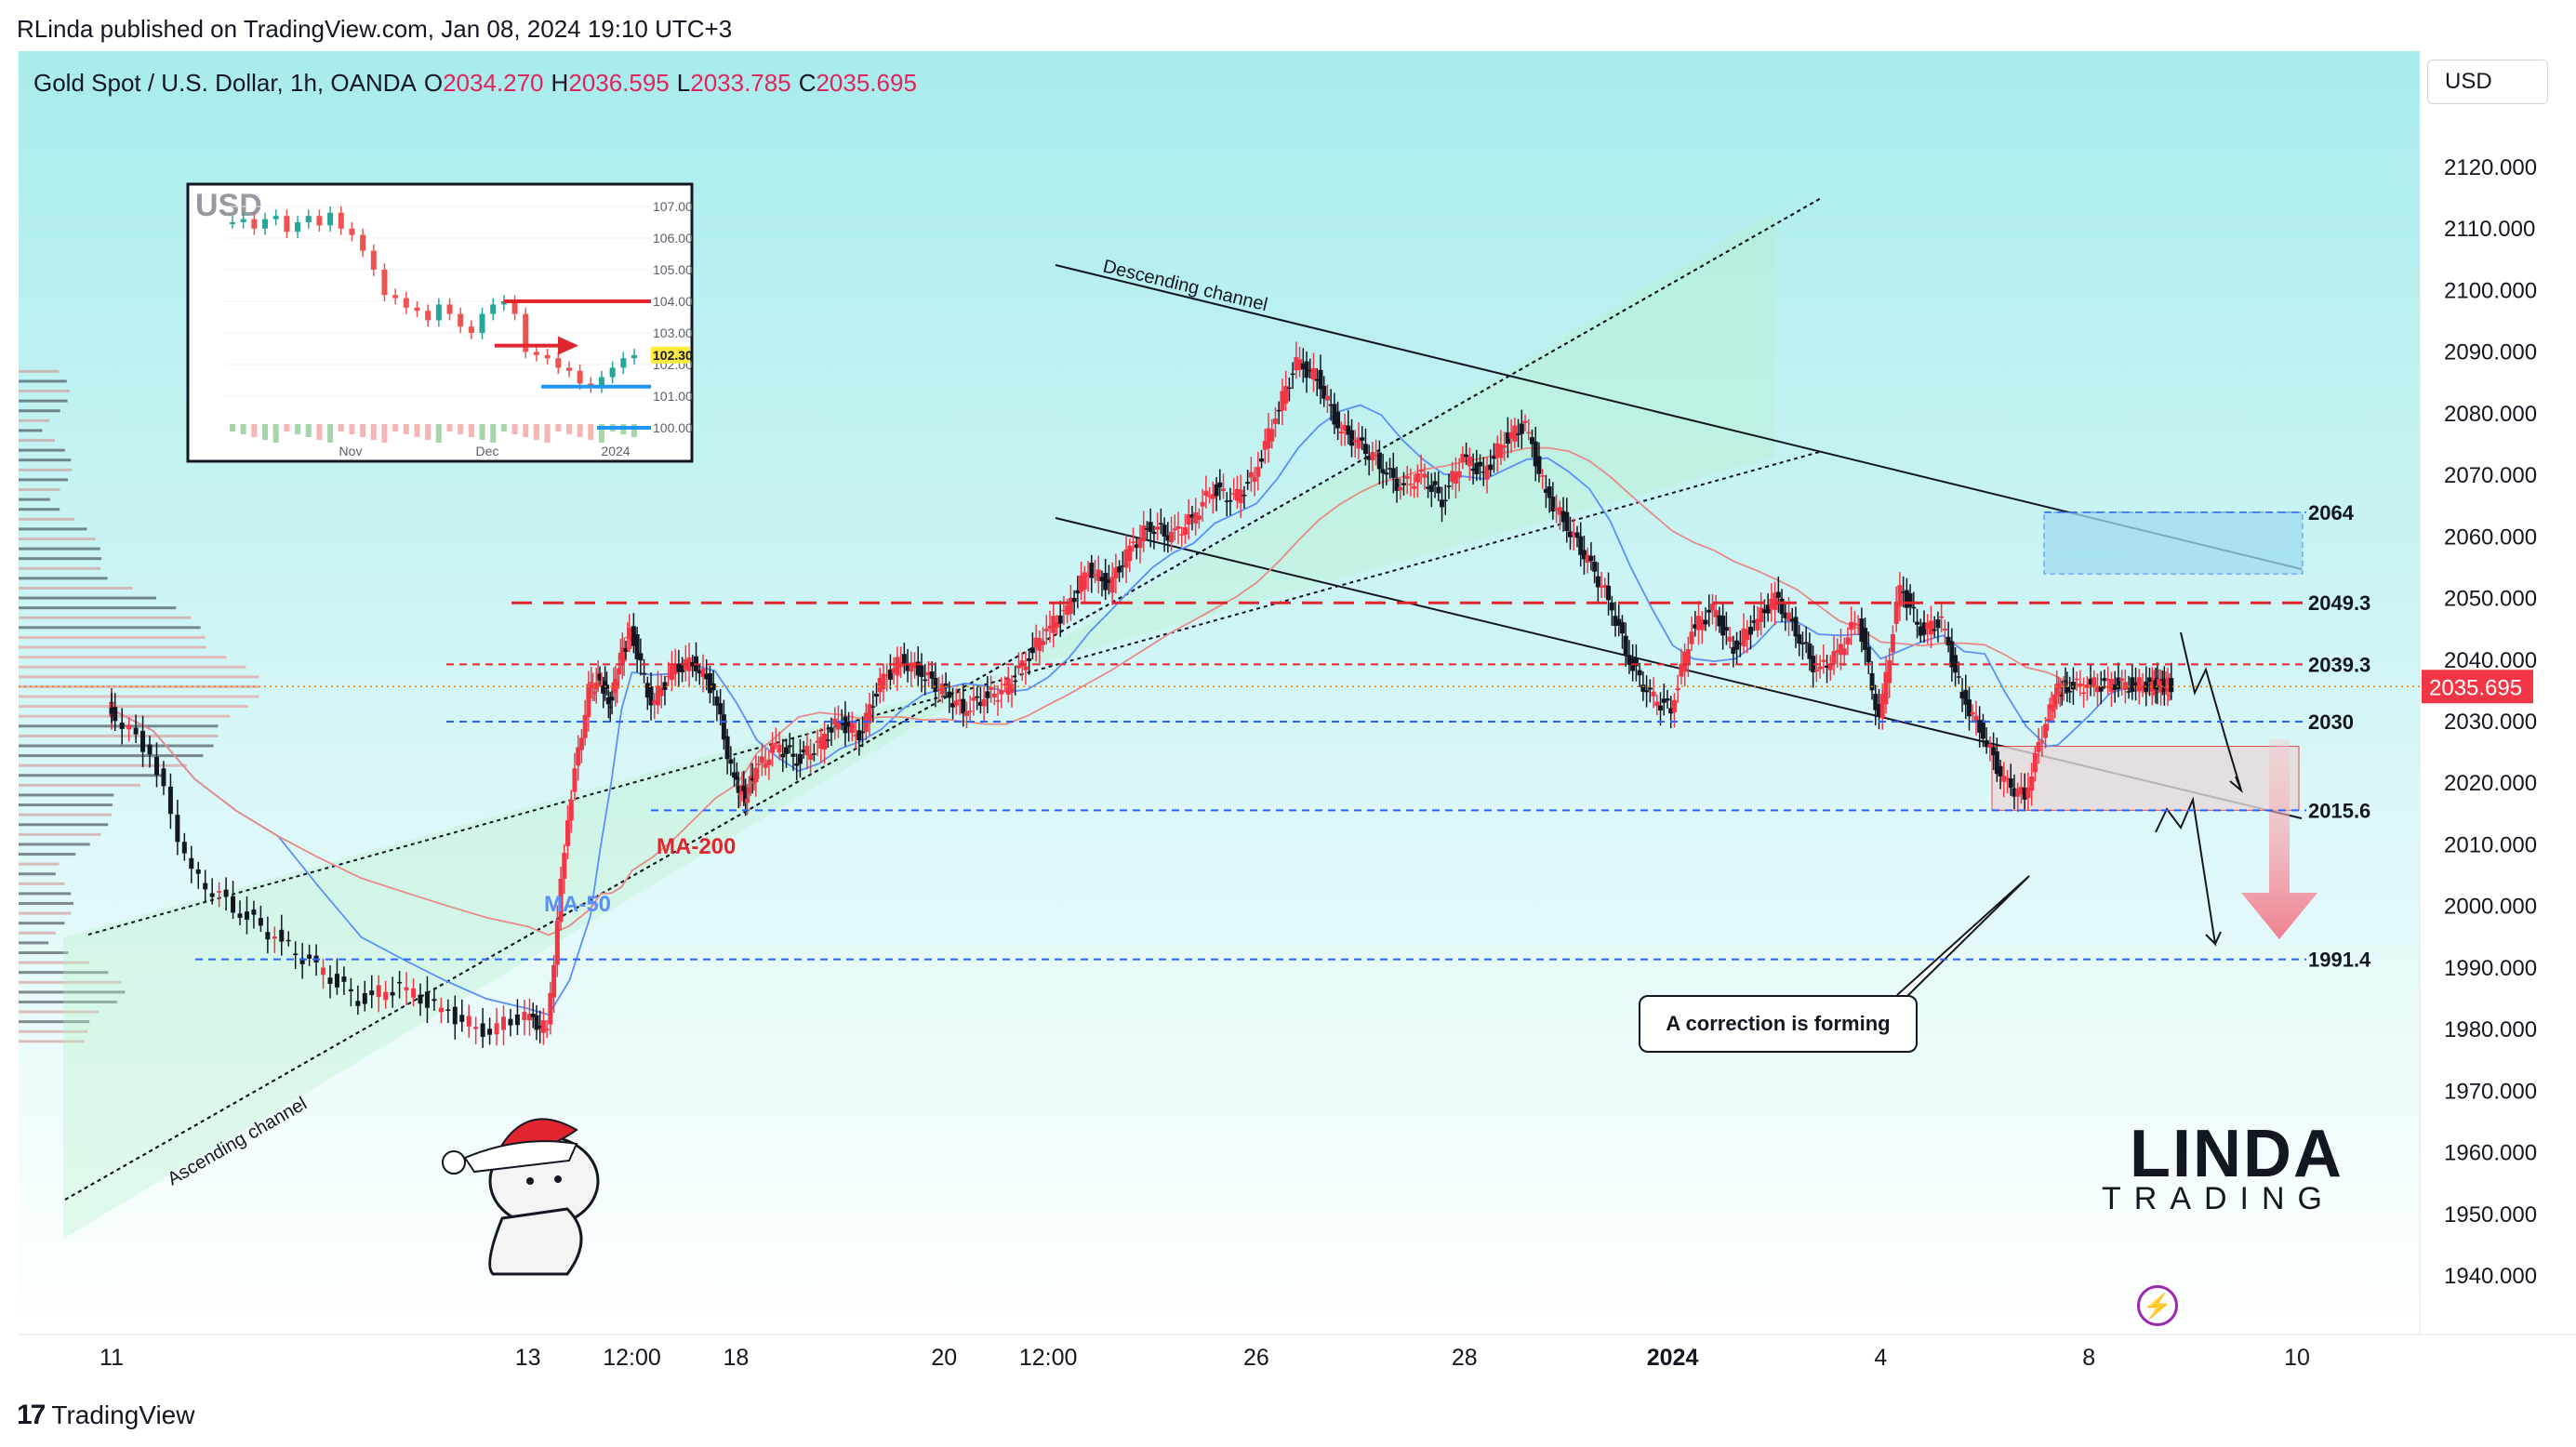  I want to click on y-tick-label: 1980.000, so click(2490, 1029).